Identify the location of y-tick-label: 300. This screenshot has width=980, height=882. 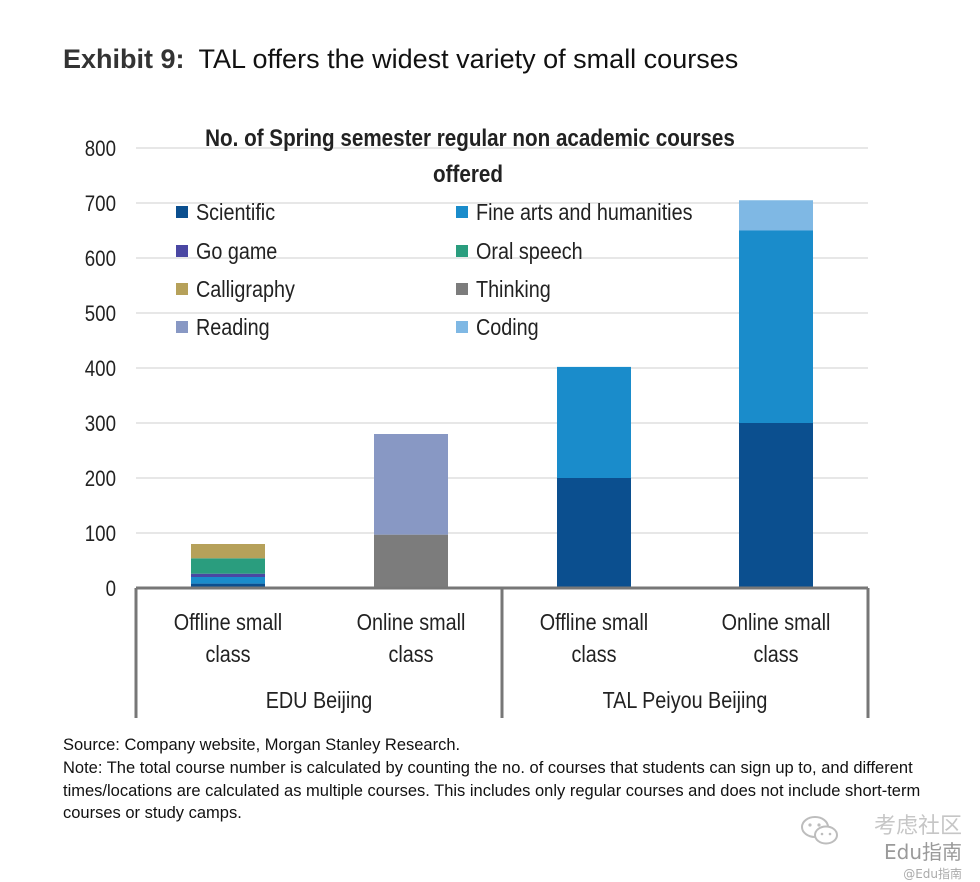
(100, 425).